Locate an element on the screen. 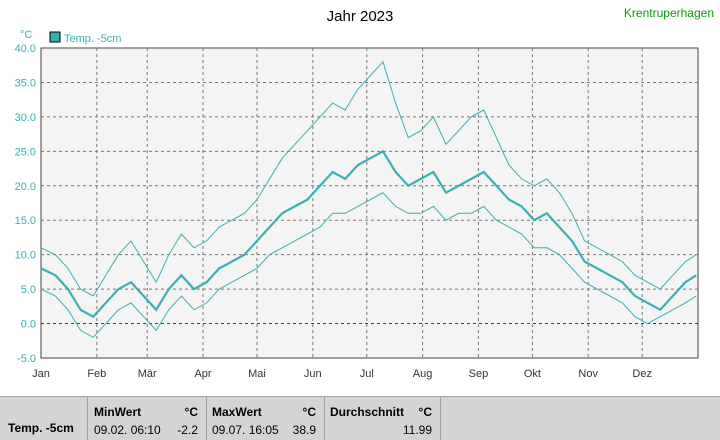 The image size is (720, 440). legend-swatch is located at coordinates (55, 37).